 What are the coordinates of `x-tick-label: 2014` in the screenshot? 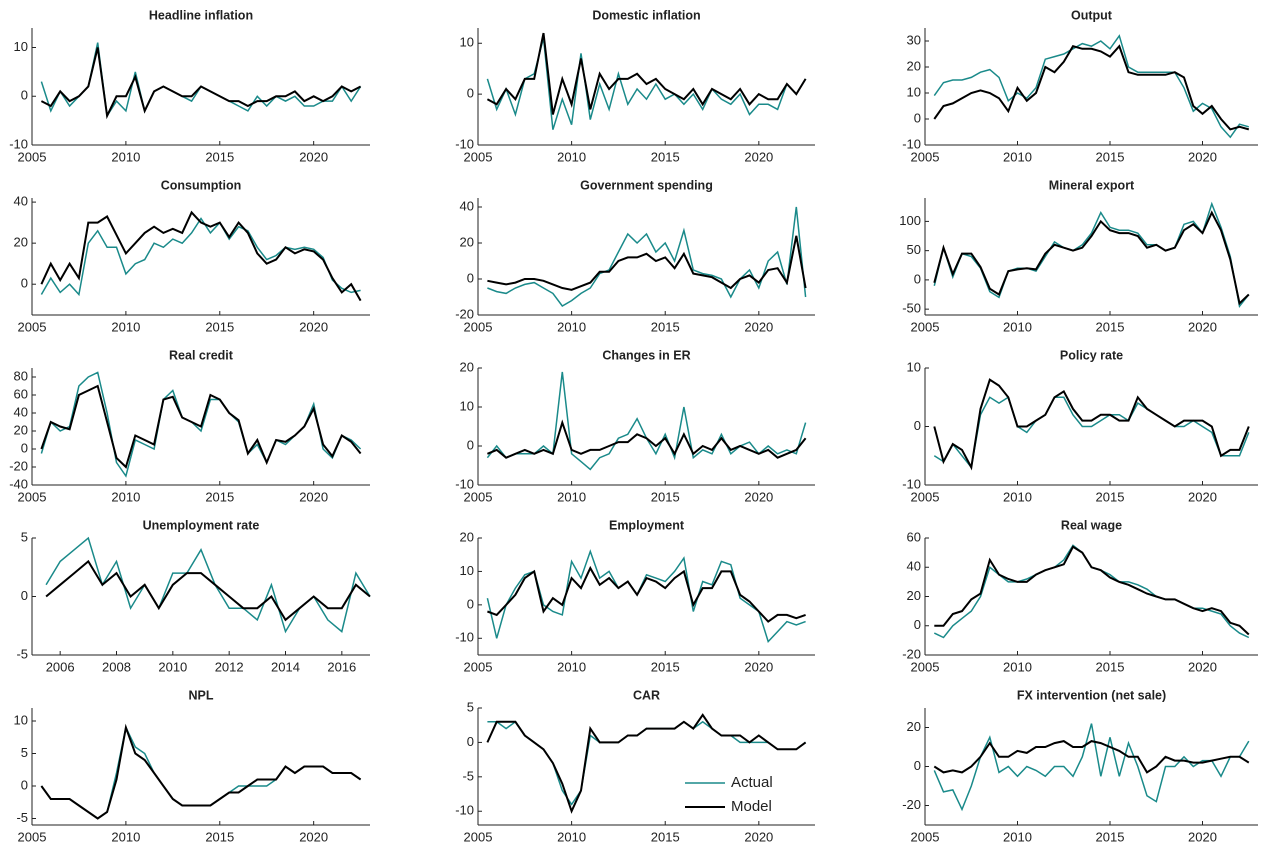 It's located at (285, 666).